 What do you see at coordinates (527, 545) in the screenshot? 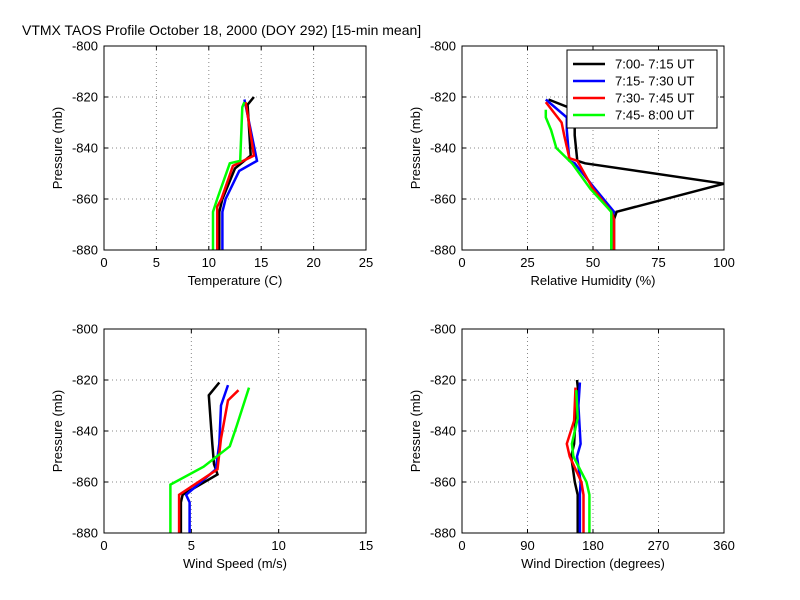
I see `x-tick-label: 90` at bounding box center [527, 545].